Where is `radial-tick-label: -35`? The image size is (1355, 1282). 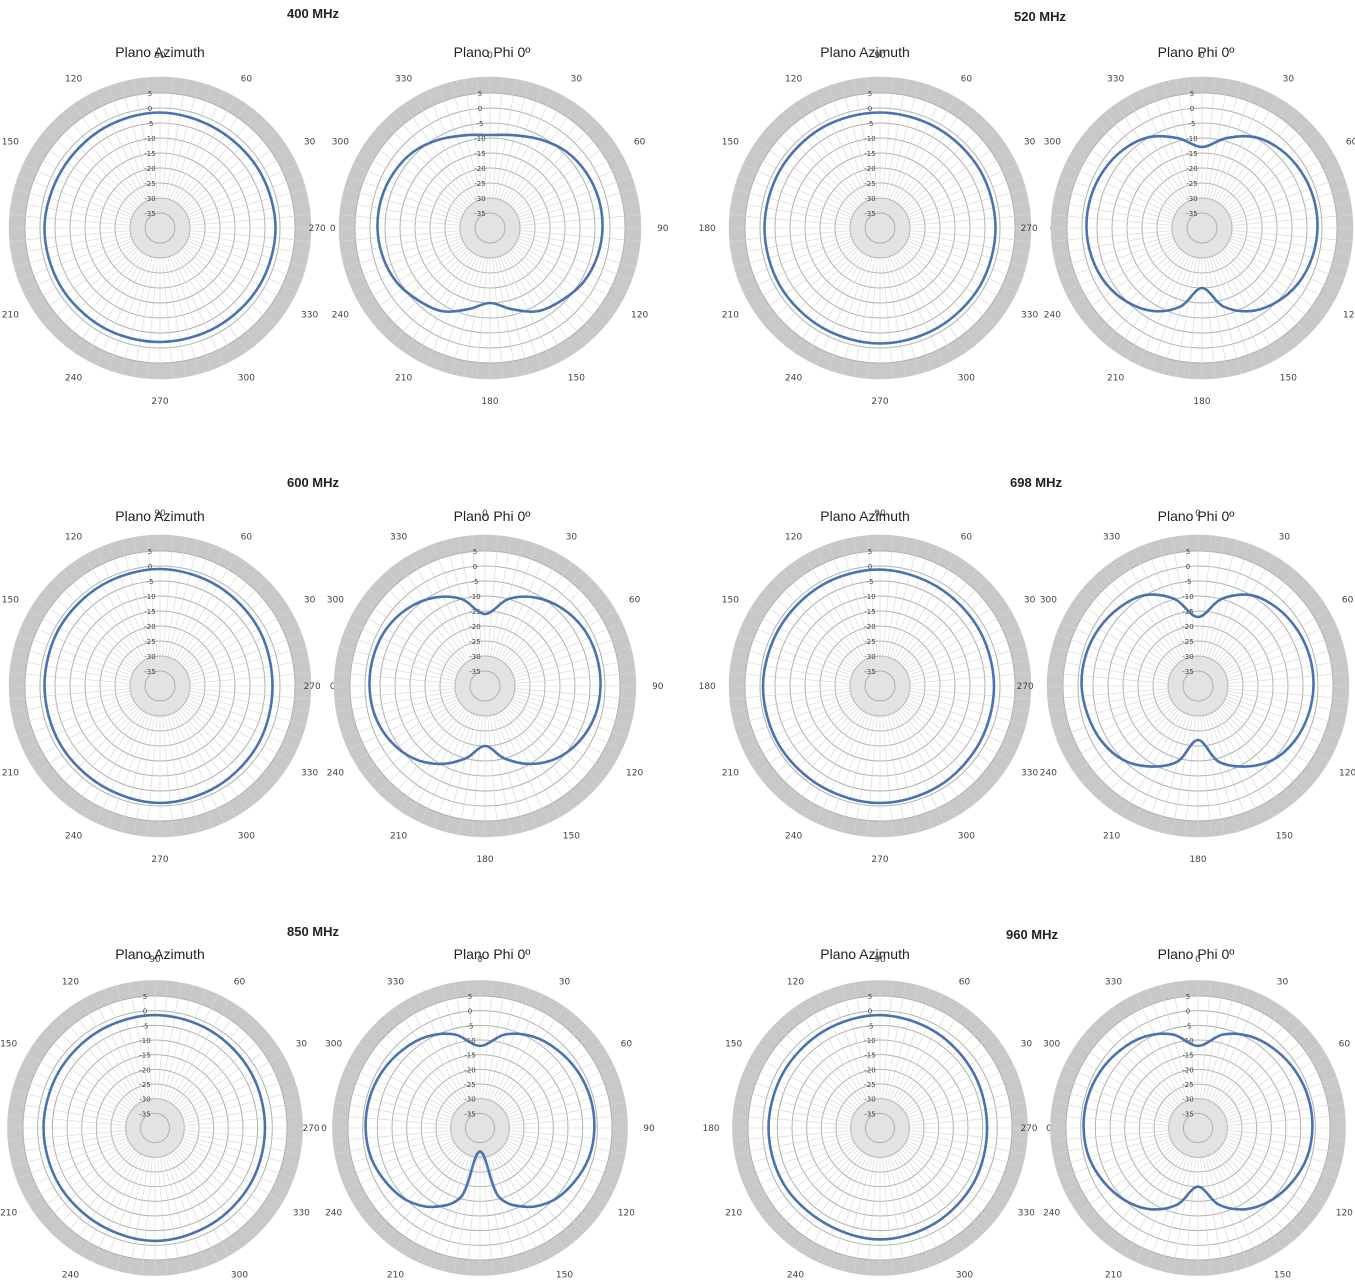
radial-tick-label: -35 is located at coordinates (149, 214).